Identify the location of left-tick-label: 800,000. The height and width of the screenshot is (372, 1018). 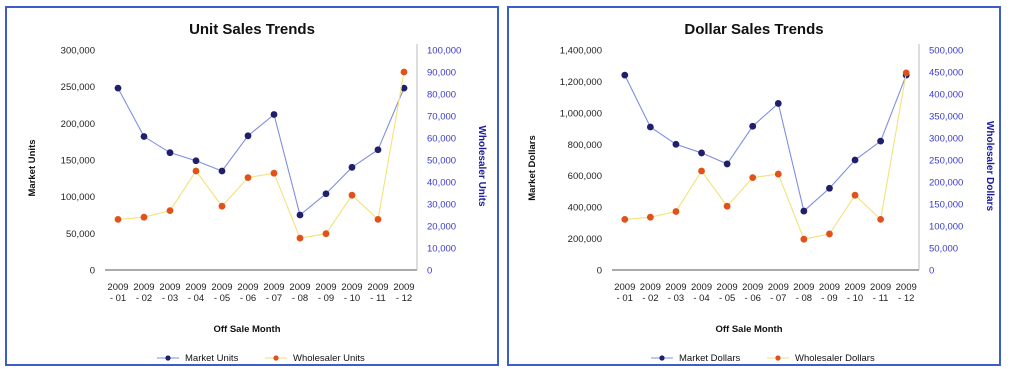
(585, 145).